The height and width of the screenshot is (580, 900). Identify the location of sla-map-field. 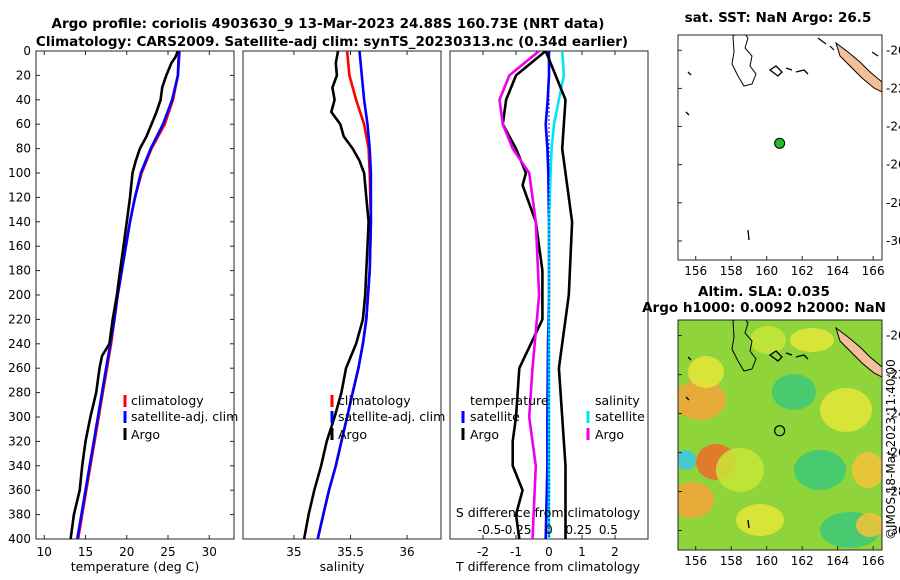
(780, 435).